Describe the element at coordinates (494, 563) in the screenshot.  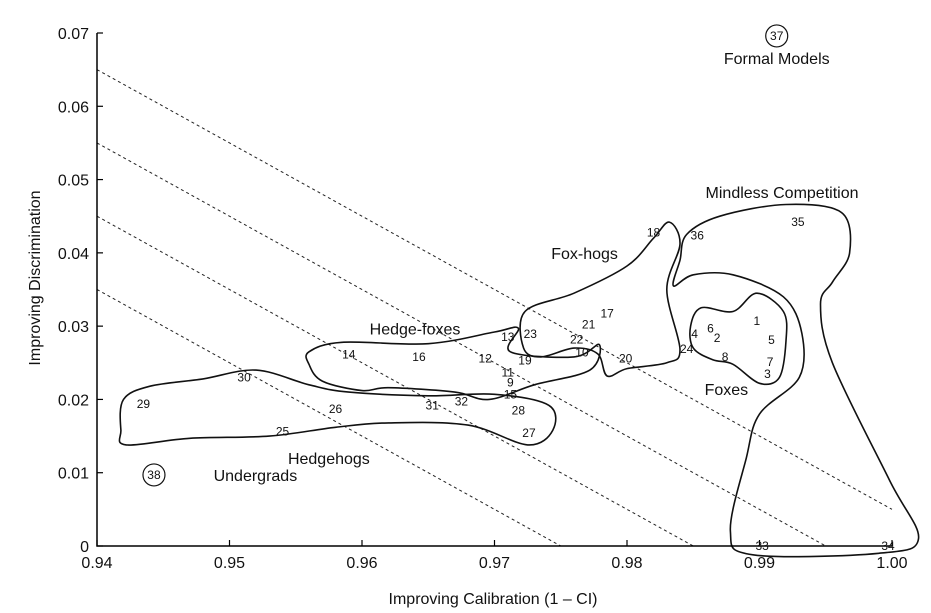
I see `x-tick-label: 0.97` at that location.